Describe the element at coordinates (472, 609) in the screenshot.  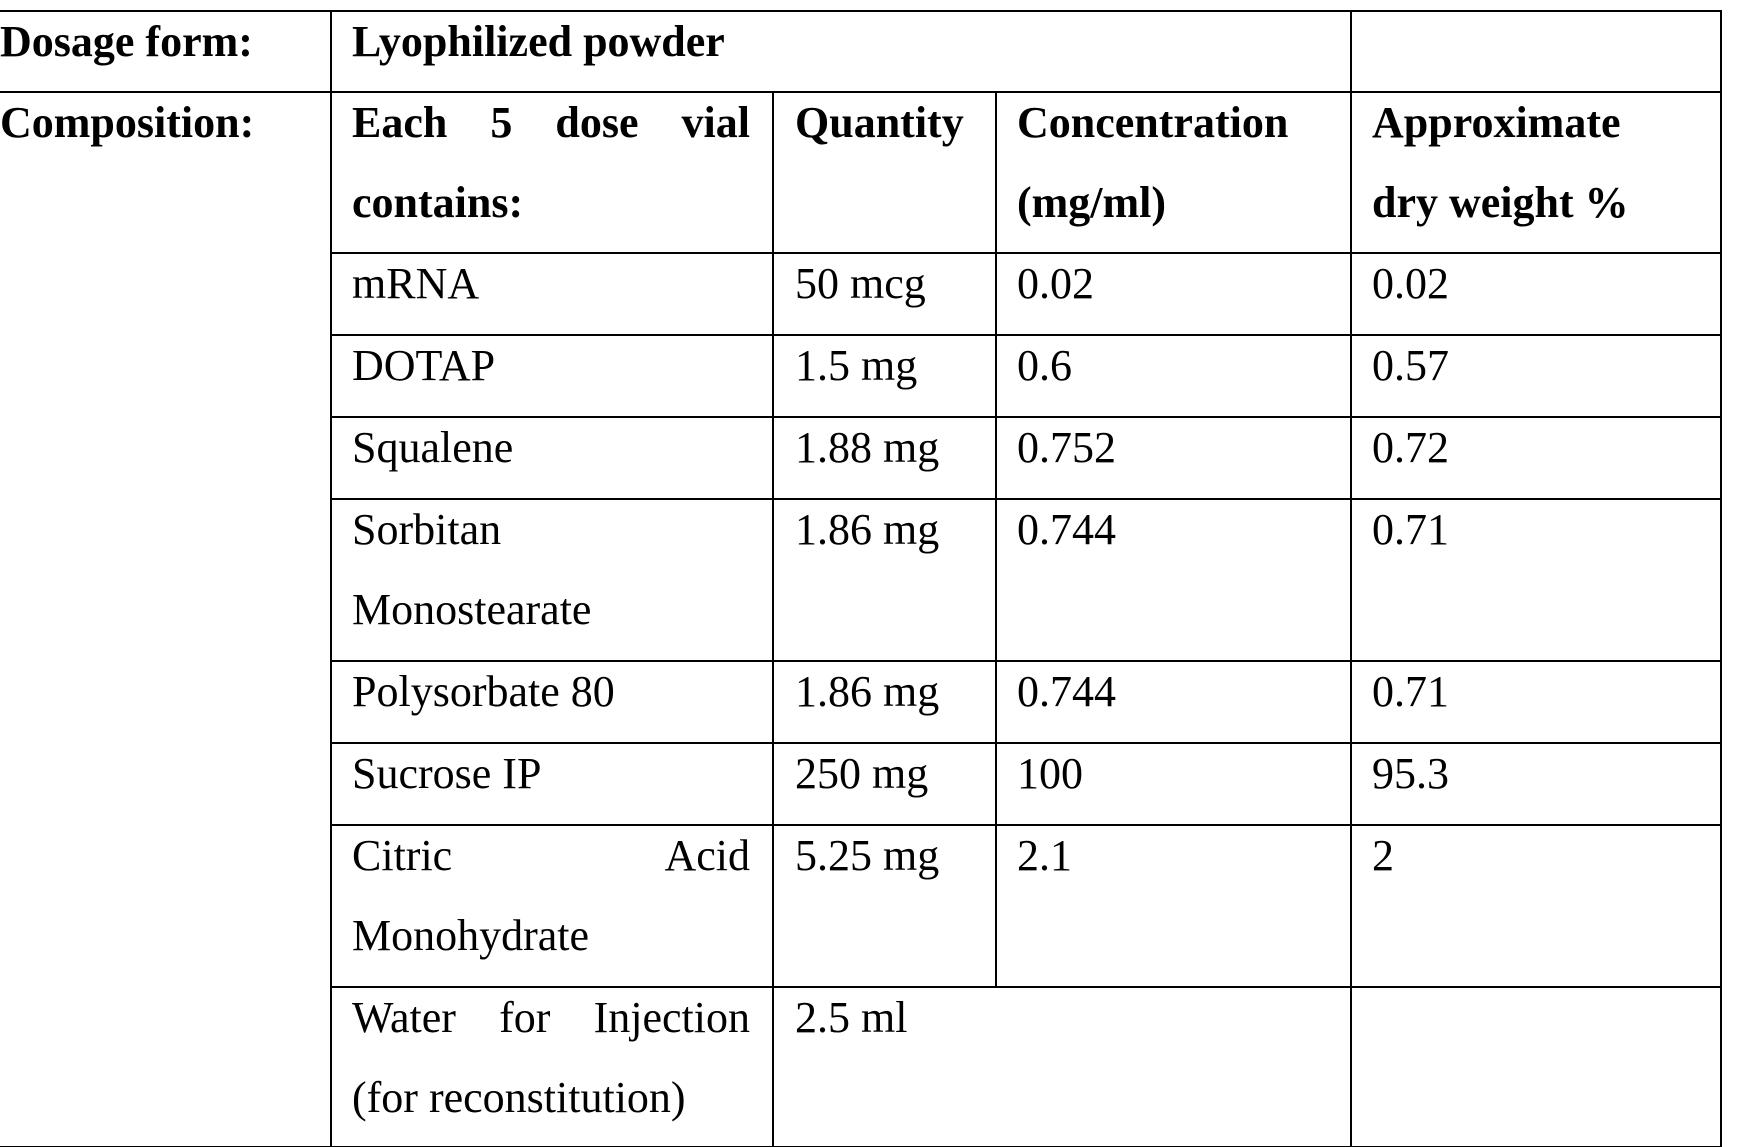
I see `ingredient-cell: Monostearate` at that location.